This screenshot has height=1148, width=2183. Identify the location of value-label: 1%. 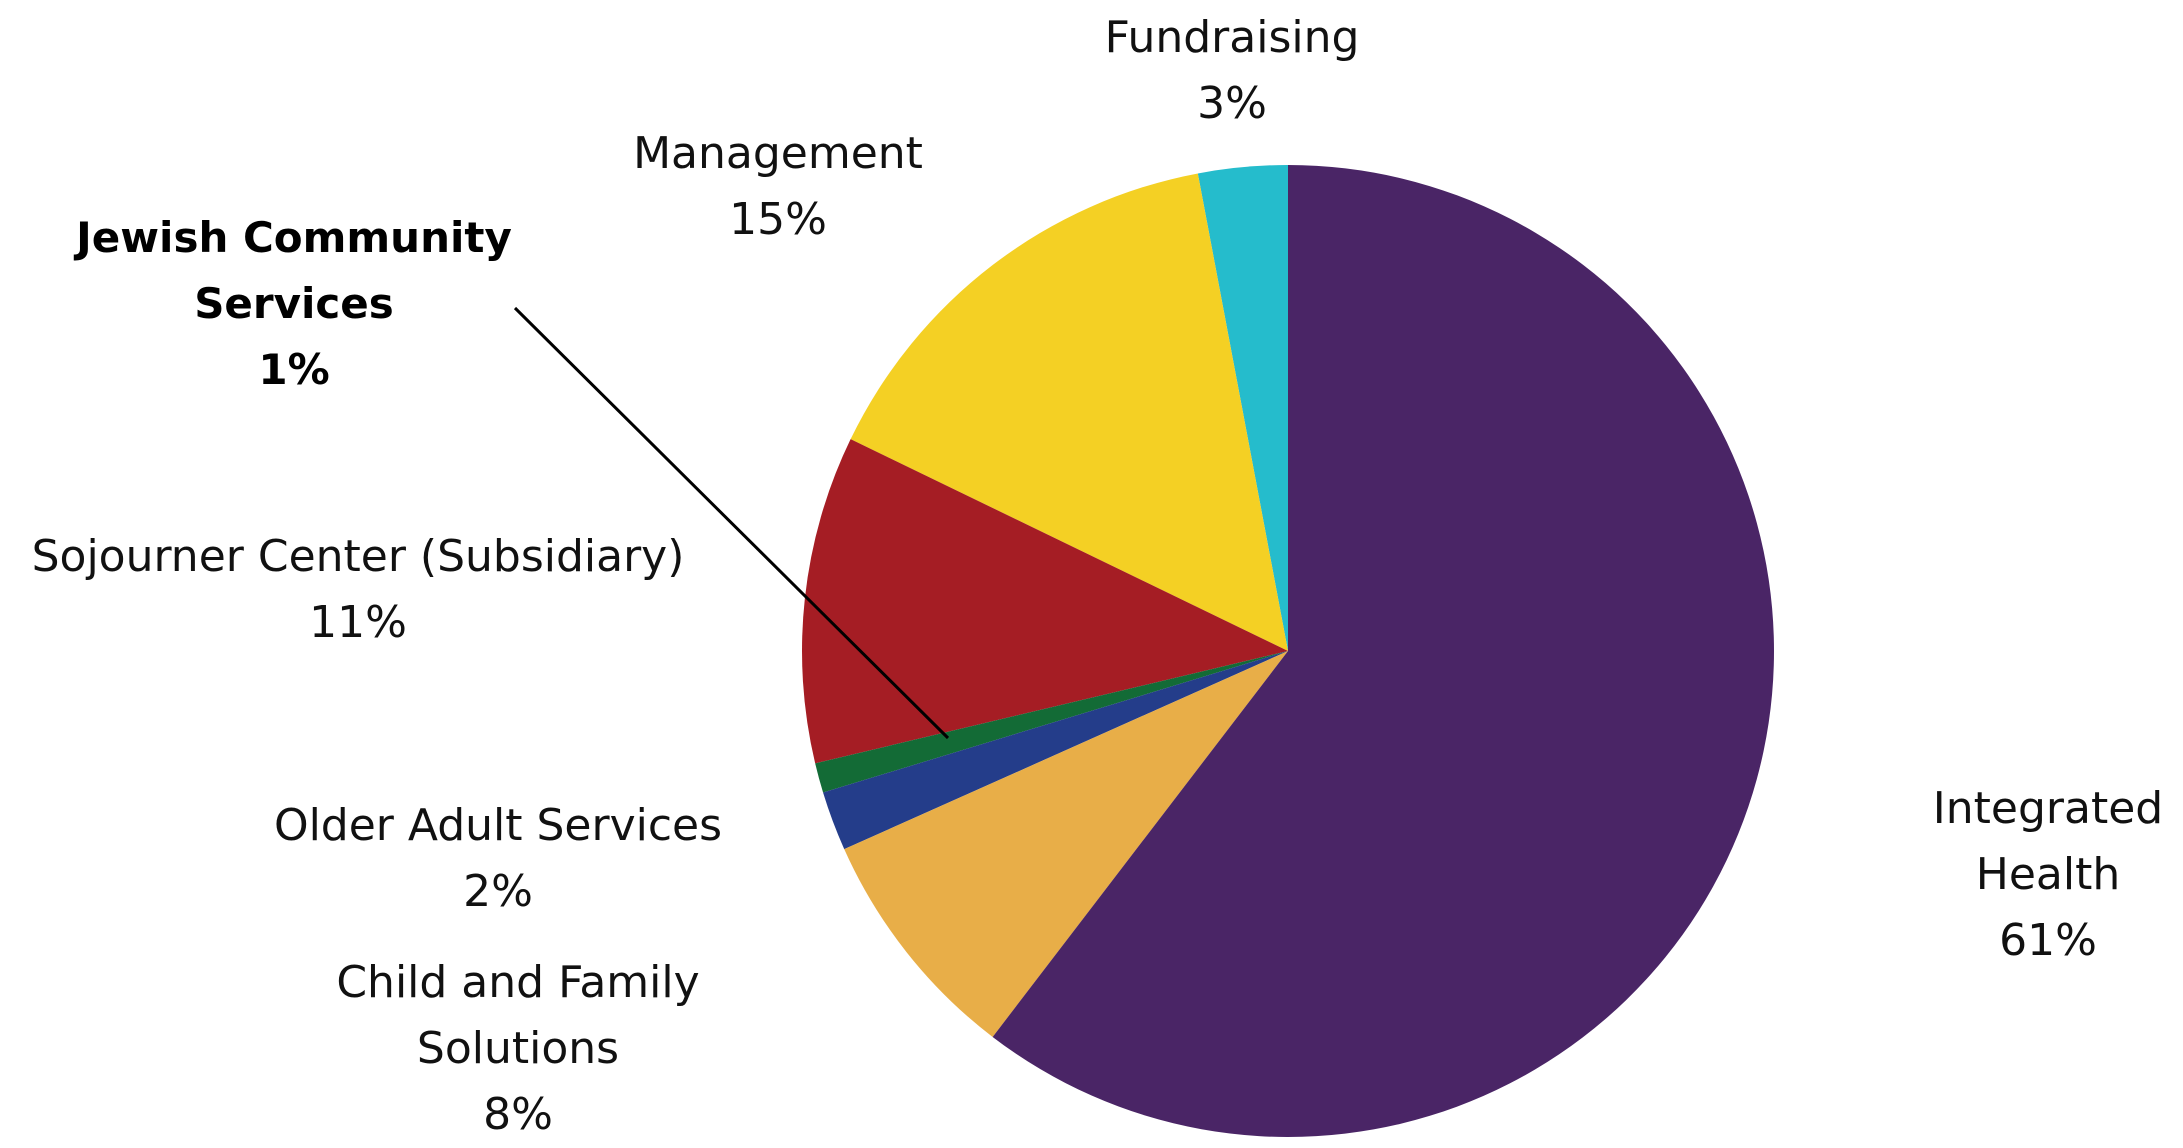
(294, 369).